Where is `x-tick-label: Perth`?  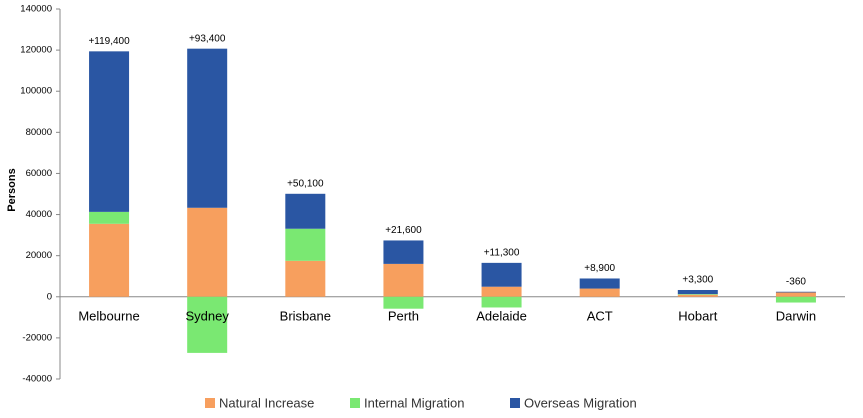 x-tick-label: Perth is located at coordinates (403, 315).